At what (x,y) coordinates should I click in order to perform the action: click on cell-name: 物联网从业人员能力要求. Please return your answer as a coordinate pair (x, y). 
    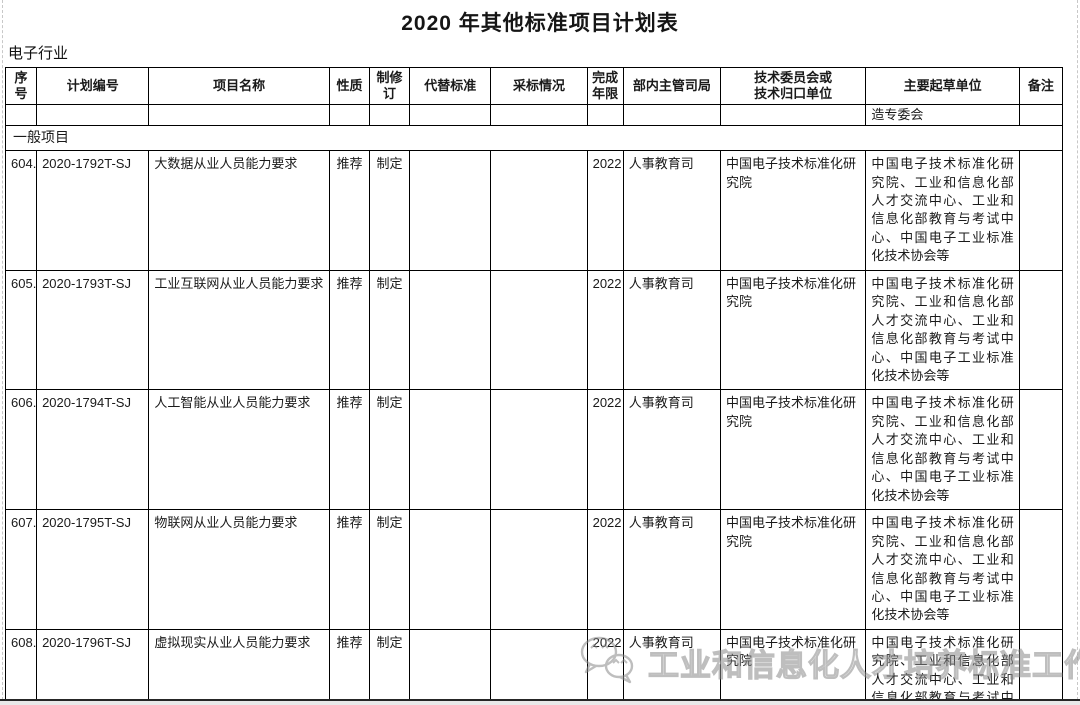
    Looking at the image, I should click on (239, 569).